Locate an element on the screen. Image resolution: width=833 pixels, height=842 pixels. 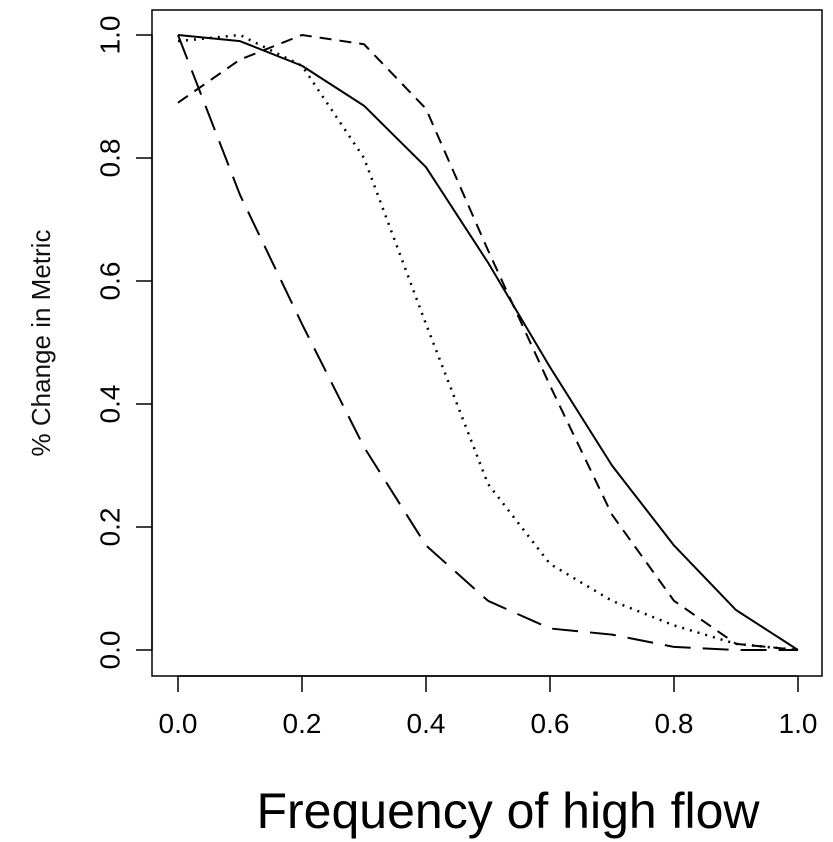
y-tick-label: 0.2 is located at coordinates (109, 527).